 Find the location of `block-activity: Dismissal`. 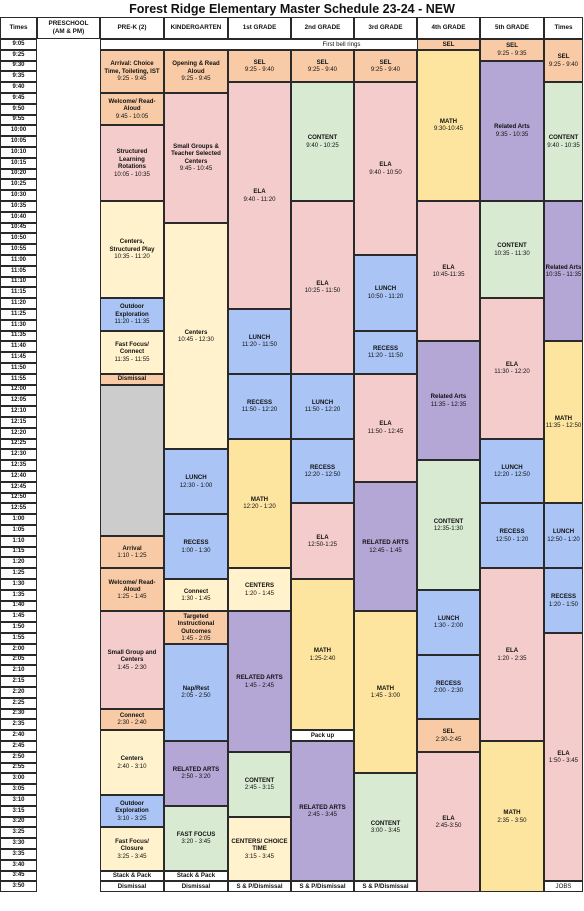

block-activity: Dismissal is located at coordinates (132, 379).